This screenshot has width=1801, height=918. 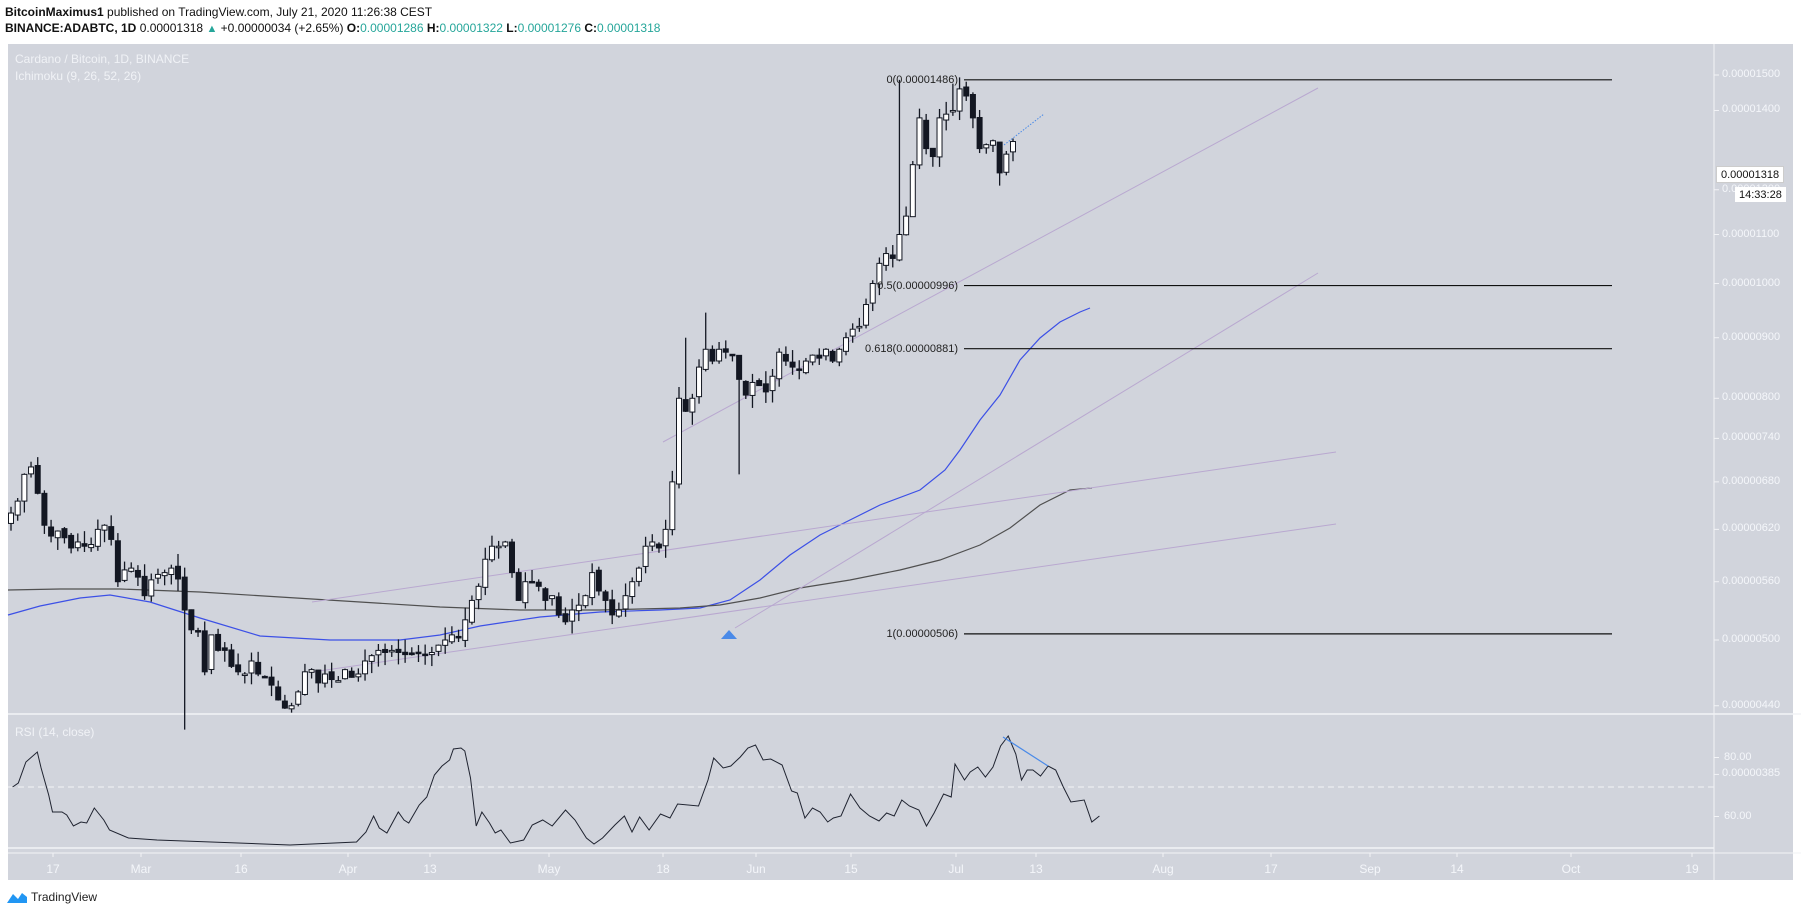 I want to click on time-axis-label: Mar, so click(x=141, y=869).